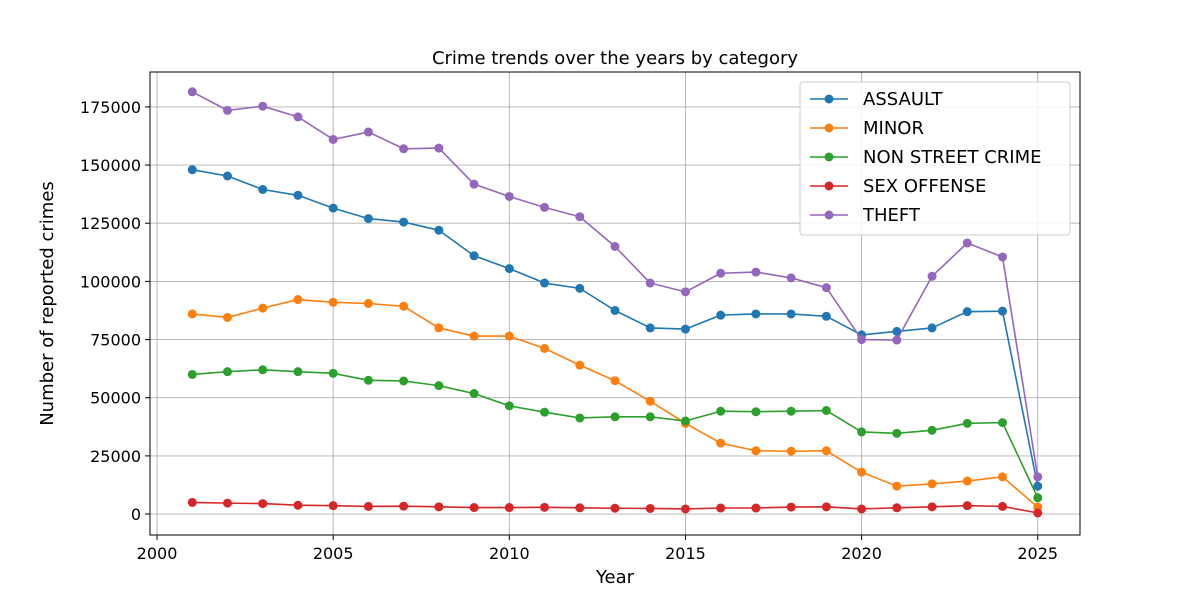  What do you see at coordinates (333, 553) in the screenshot?
I see `x-tick-label: 2005` at bounding box center [333, 553].